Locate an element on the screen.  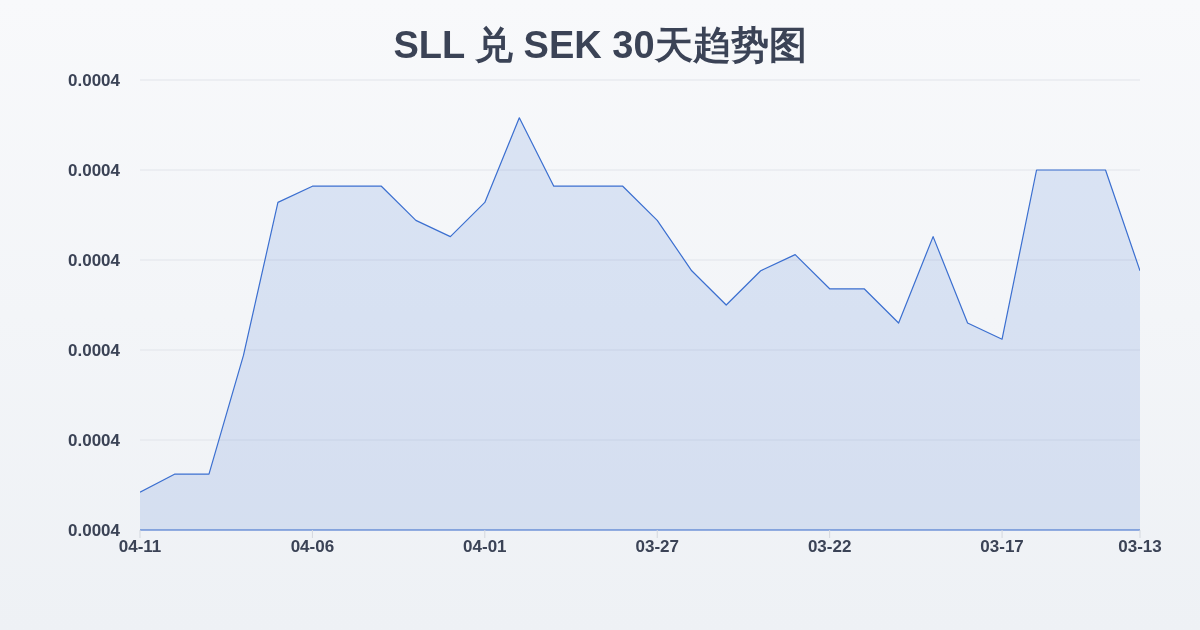
x-tick-label: 04-01 is located at coordinates (485, 547).